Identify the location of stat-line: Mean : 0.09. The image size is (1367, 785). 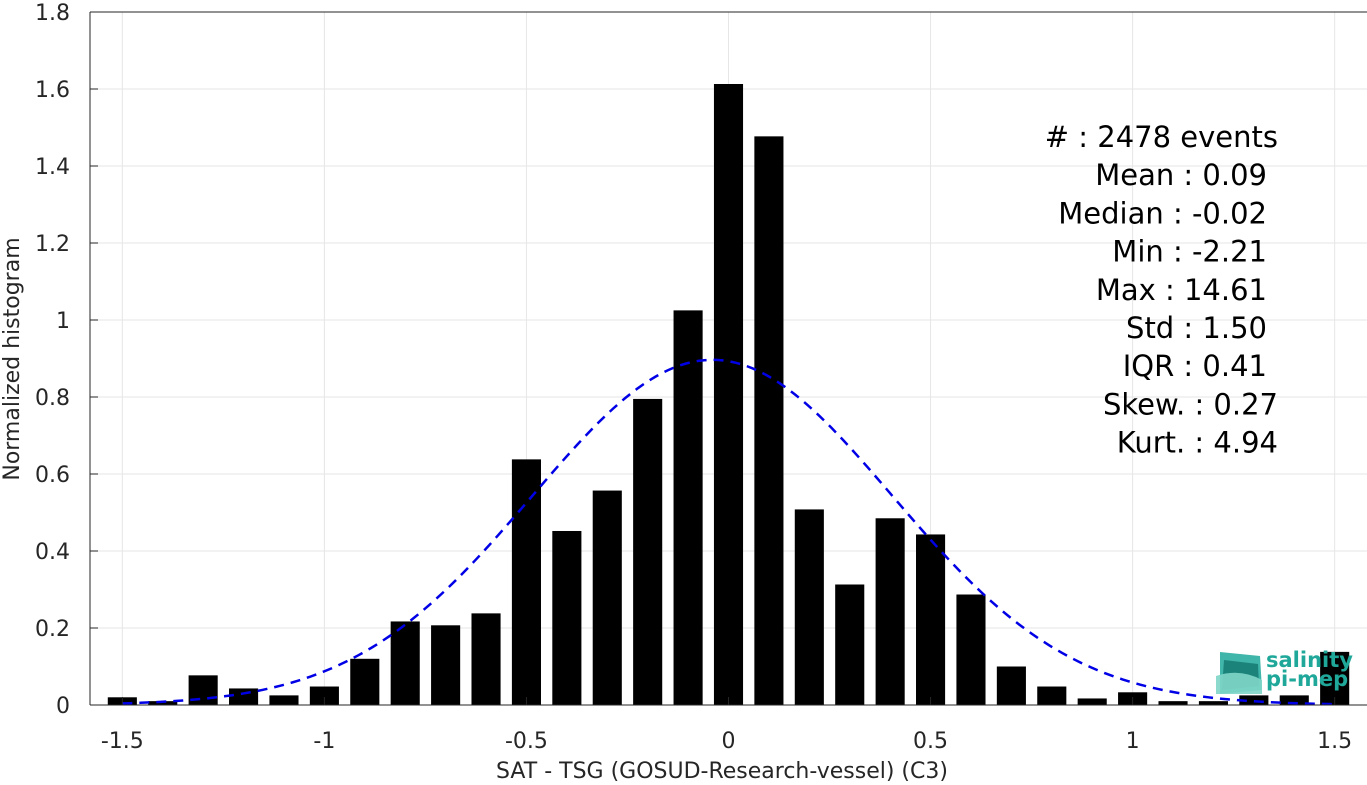
(1181, 175).